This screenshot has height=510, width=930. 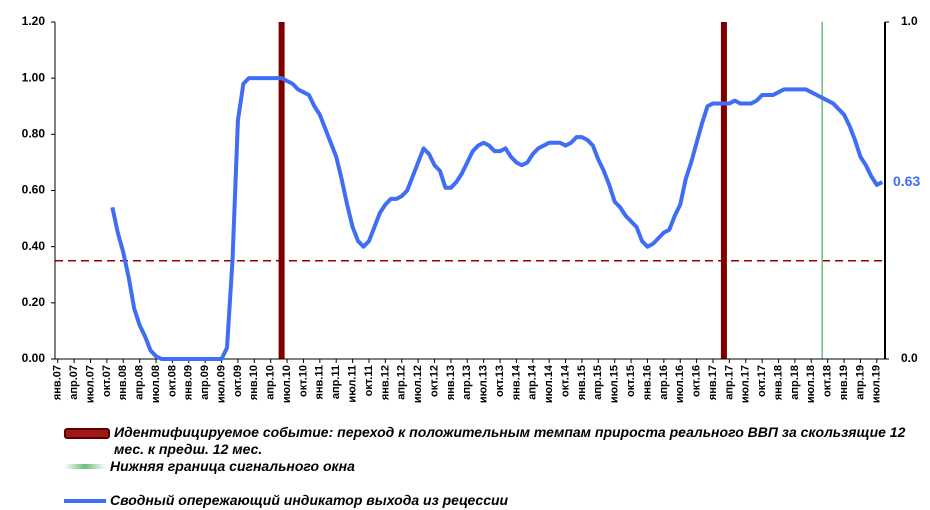 I want to click on x-tick-label: июл.14, so click(x=549, y=383).